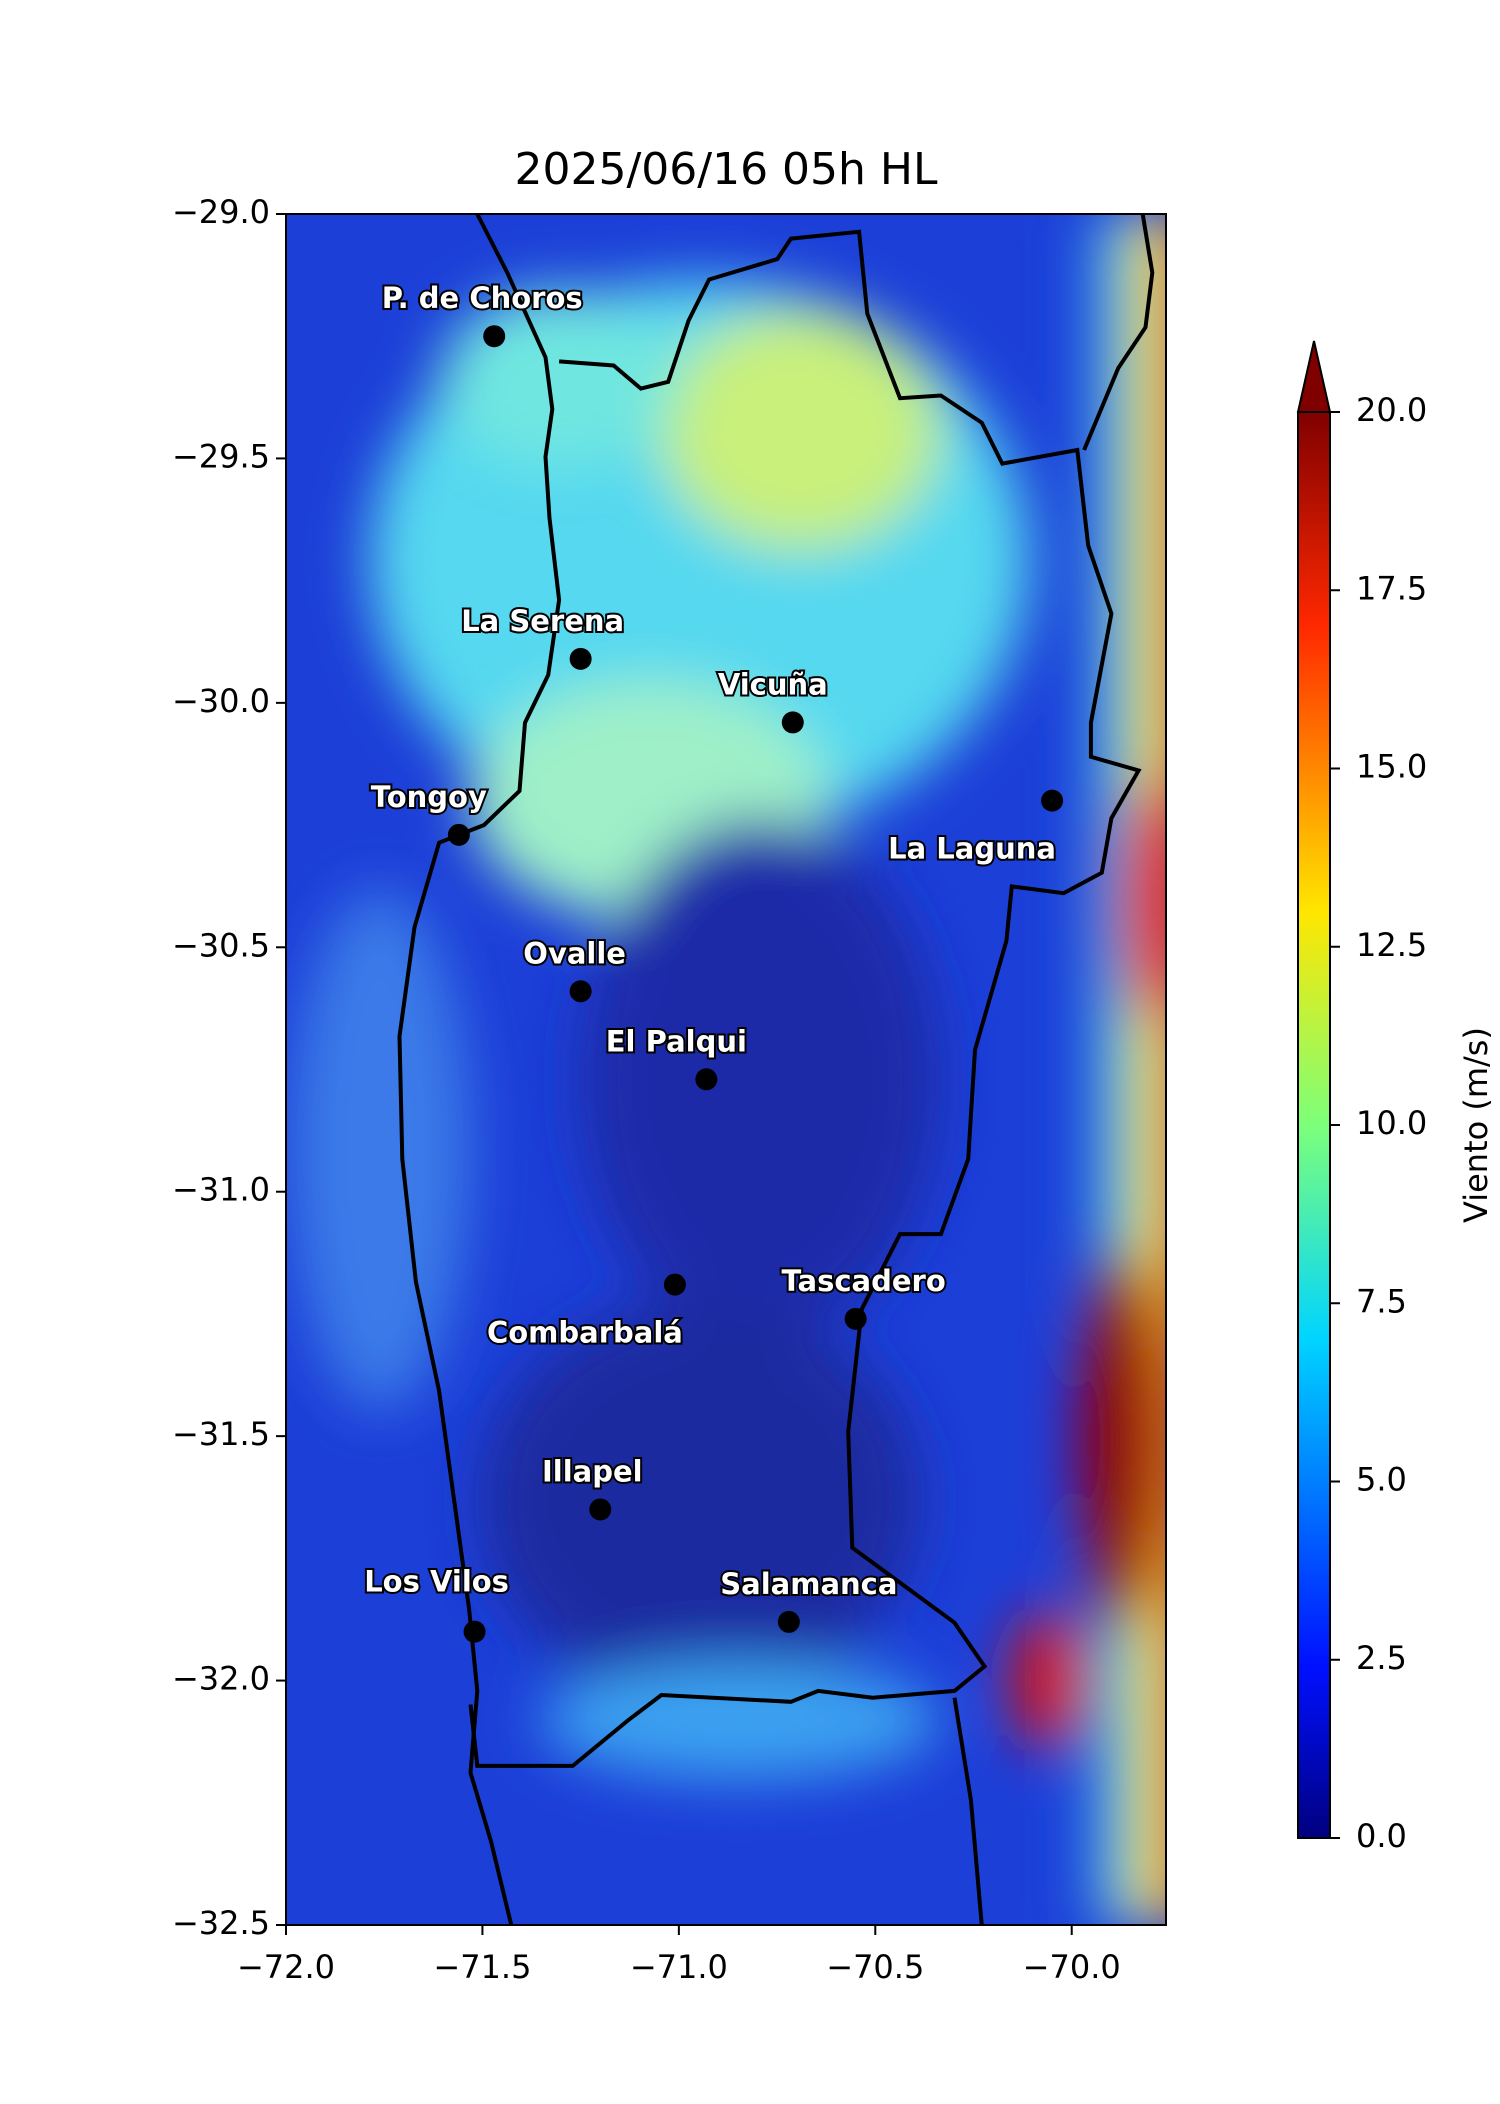 This screenshot has height=2104, width=1500. What do you see at coordinates (773, 684) in the screenshot?
I see `city-label: Vicuña` at bounding box center [773, 684].